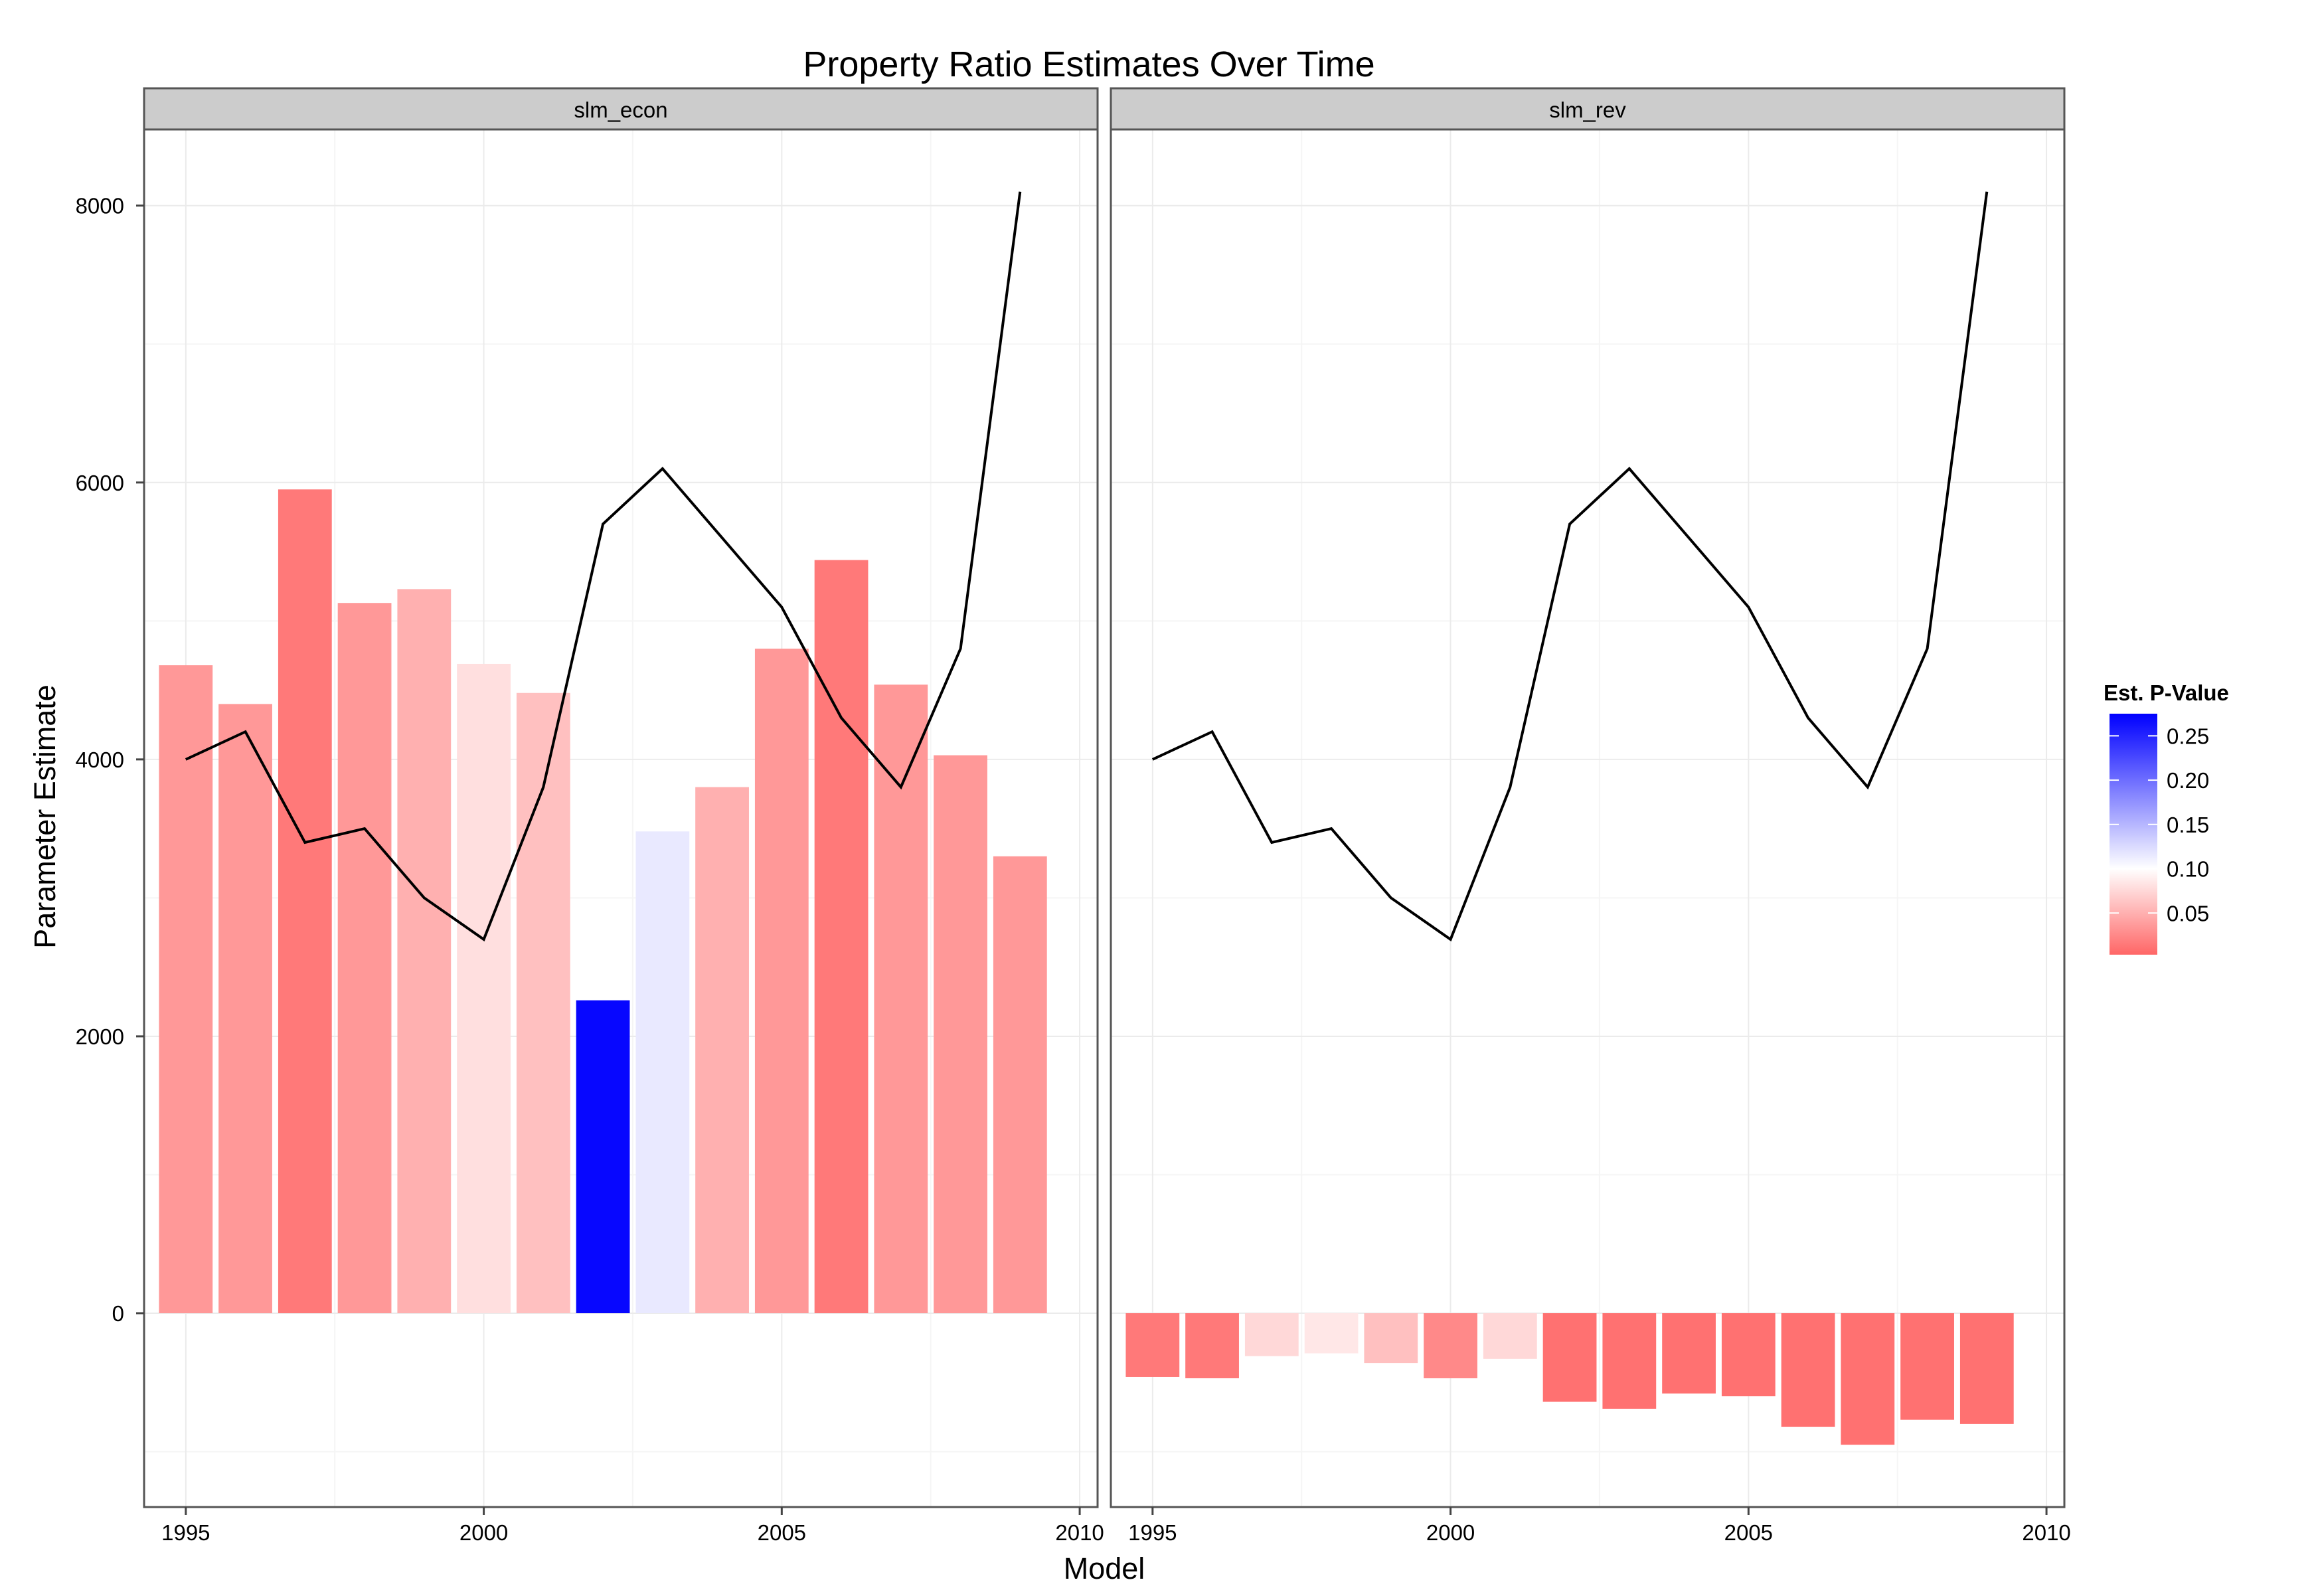 This screenshot has height=1596, width=2318. Describe the element at coordinates (1986, 1369) in the screenshot. I see `bar-slm_rev-2009` at that location.